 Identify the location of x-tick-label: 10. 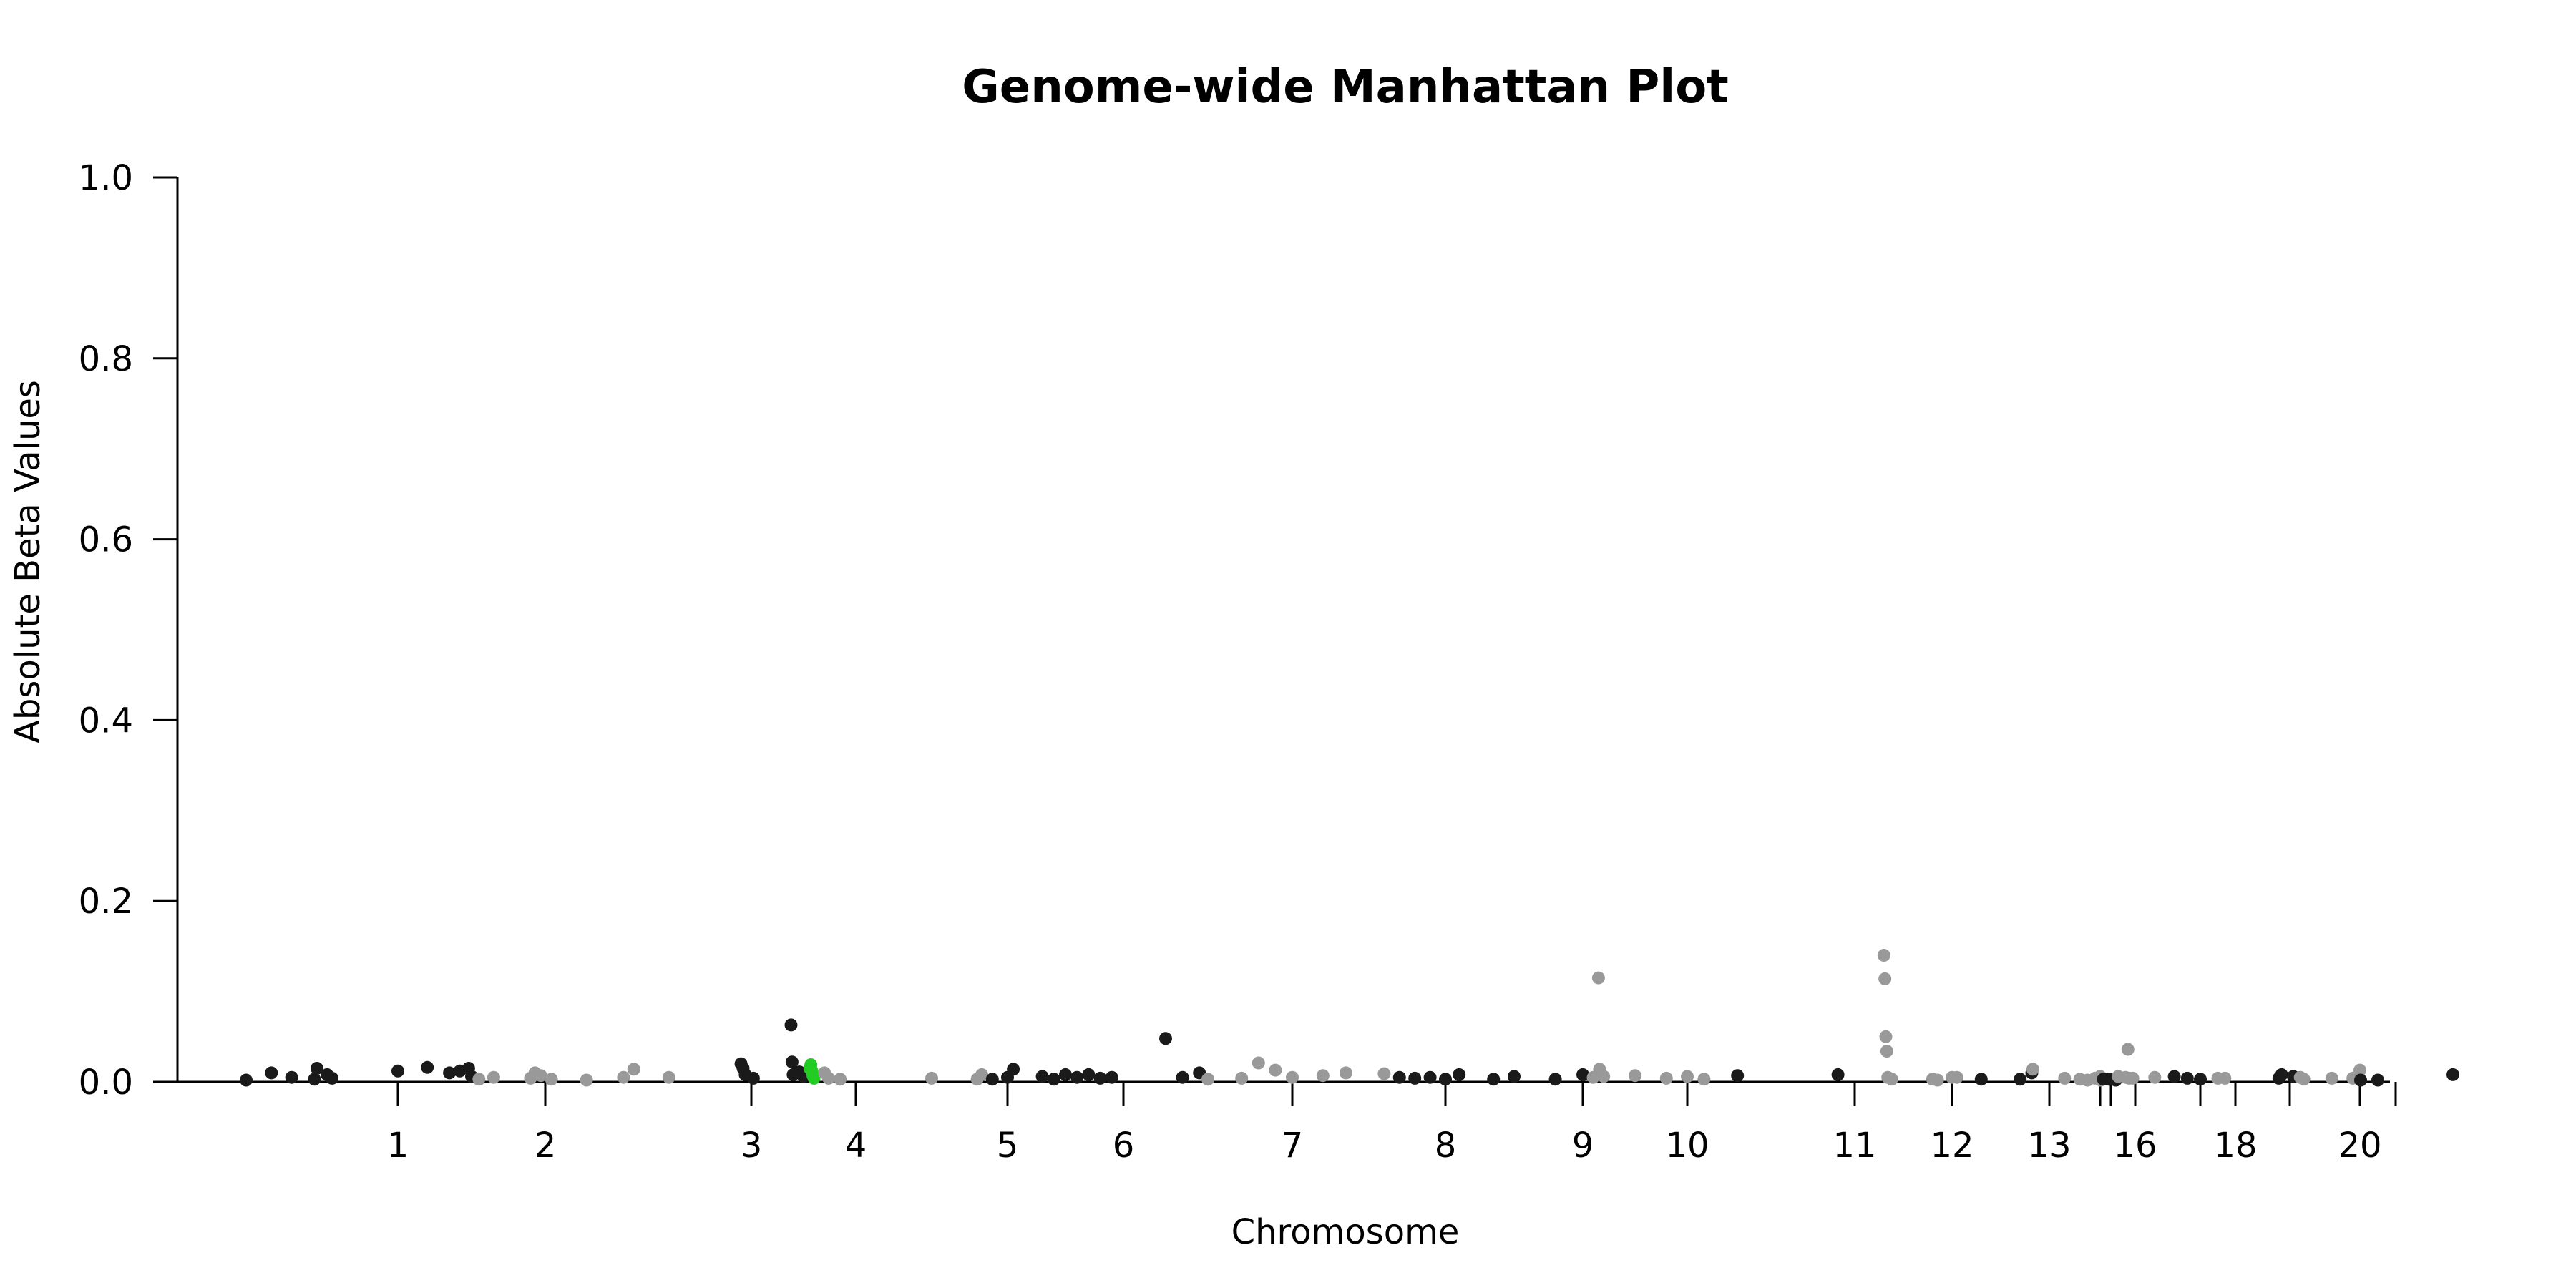
(1687, 1146).